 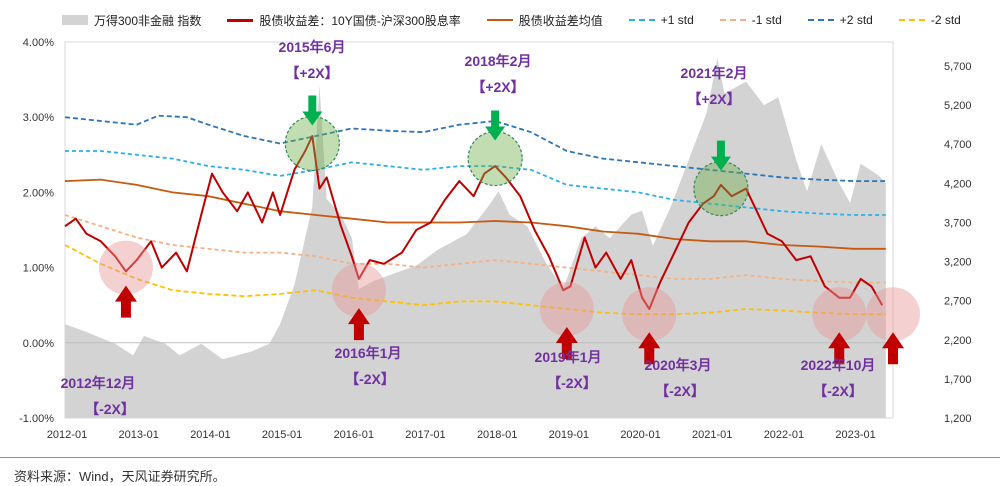 I want to click on annotation-date-label: 2016年1月, so click(x=368, y=353).